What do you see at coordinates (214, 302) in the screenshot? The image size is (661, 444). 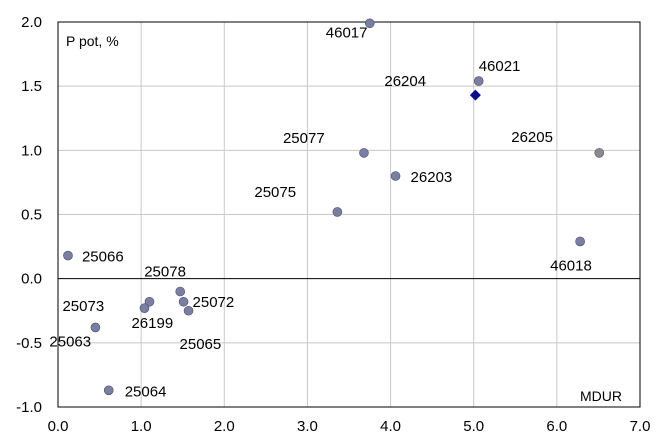 I see `point-label-25072: 25072` at bounding box center [214, 302].